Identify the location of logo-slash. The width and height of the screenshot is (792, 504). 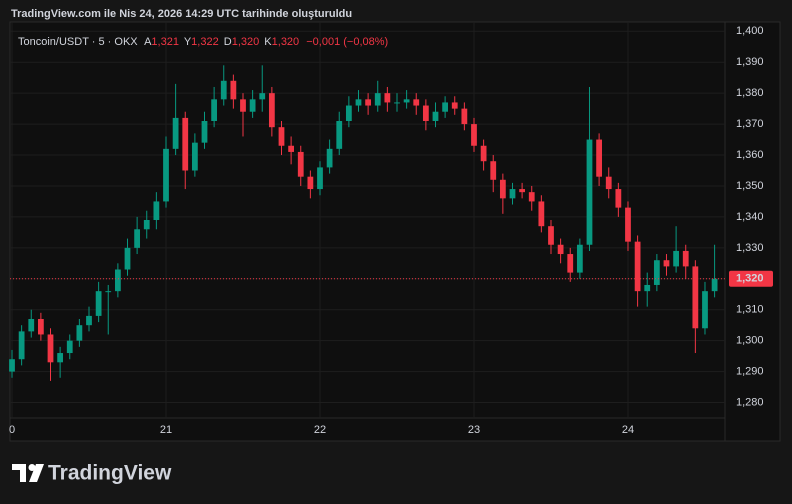
(36, 473).